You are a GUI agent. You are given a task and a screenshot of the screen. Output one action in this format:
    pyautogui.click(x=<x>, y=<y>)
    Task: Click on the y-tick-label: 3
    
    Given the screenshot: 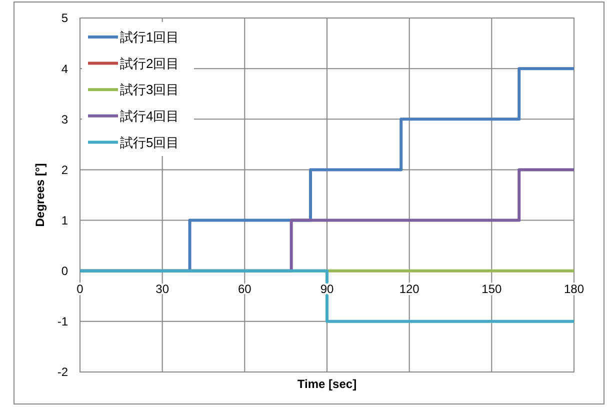 What is the action you would take?
    pyautogui.click(x=64, y=119)
    